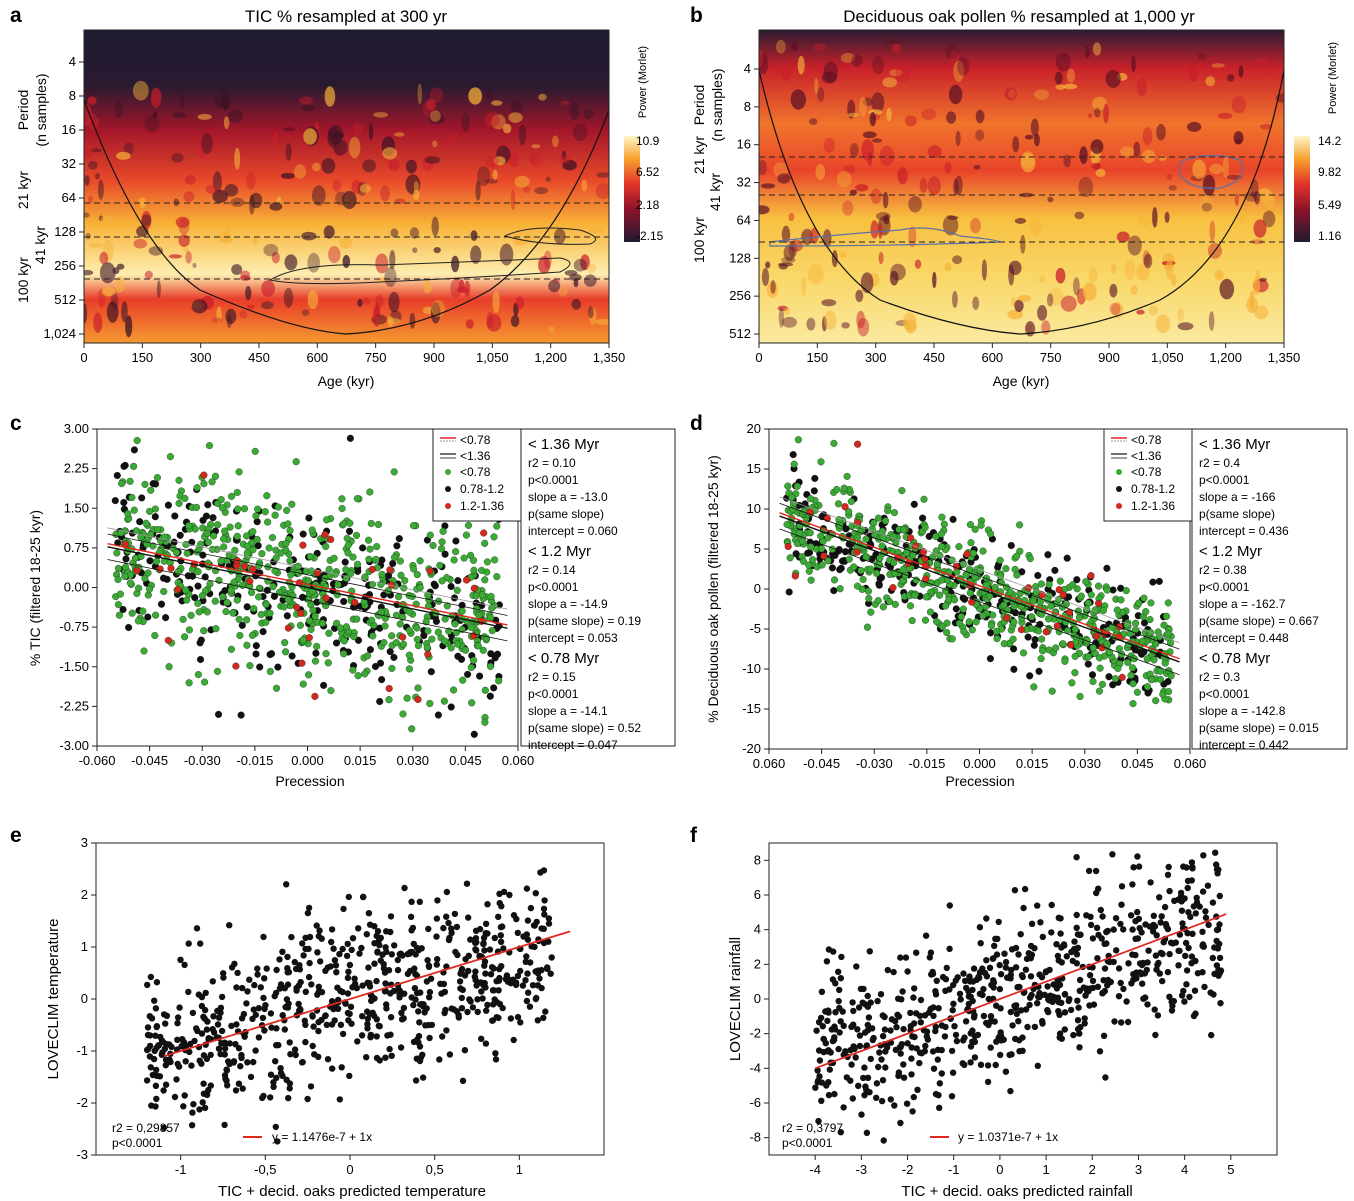 Image resolution: width=1354 pixels, height=1201 pixels. I want to click on y-tick-label: 20, so click(754, 428).